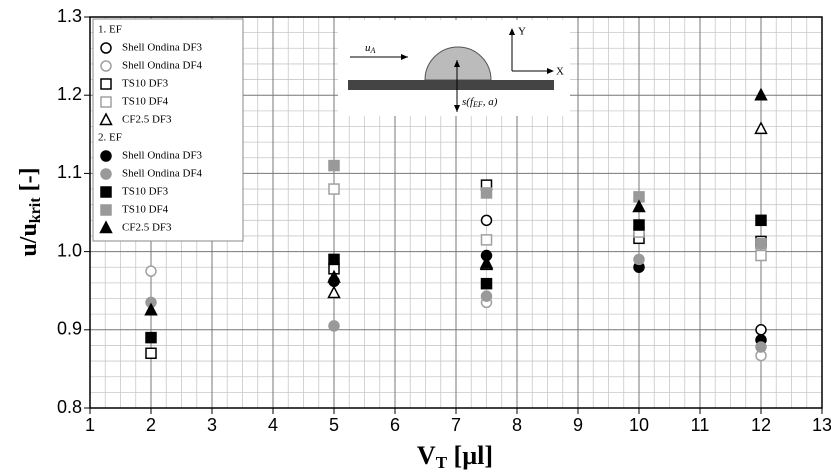  I want to click on x-tick-label: 9, so click(578, 425).